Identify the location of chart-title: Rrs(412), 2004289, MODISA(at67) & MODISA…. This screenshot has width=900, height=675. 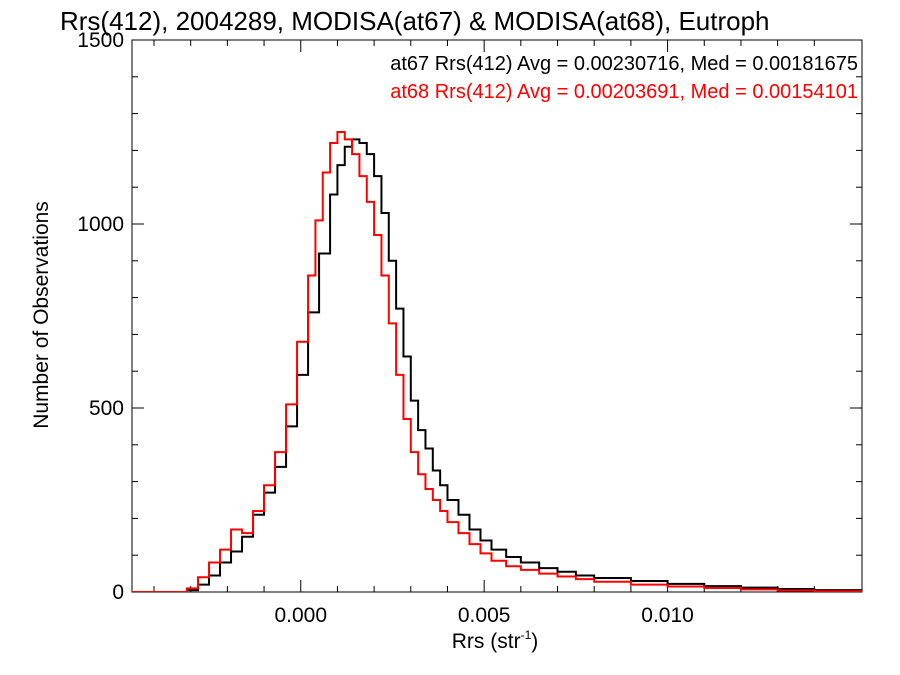
(415, 21).